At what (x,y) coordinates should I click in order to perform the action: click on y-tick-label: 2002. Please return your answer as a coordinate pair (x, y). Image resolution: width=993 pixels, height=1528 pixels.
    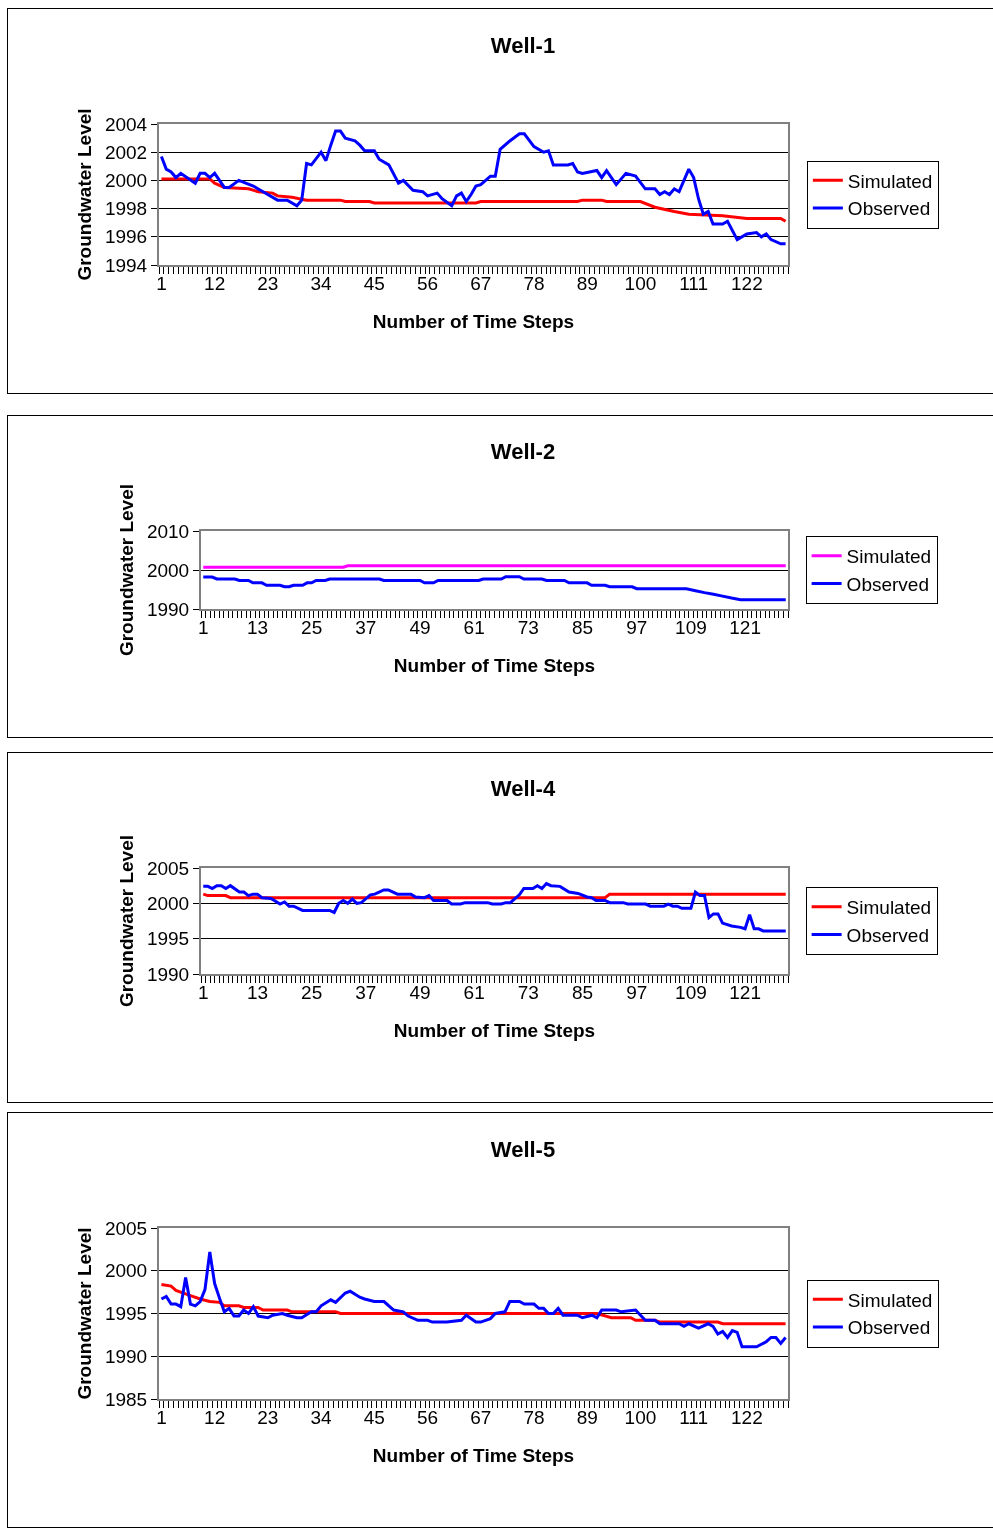
    Looking at the image, I should click on (126, 152).